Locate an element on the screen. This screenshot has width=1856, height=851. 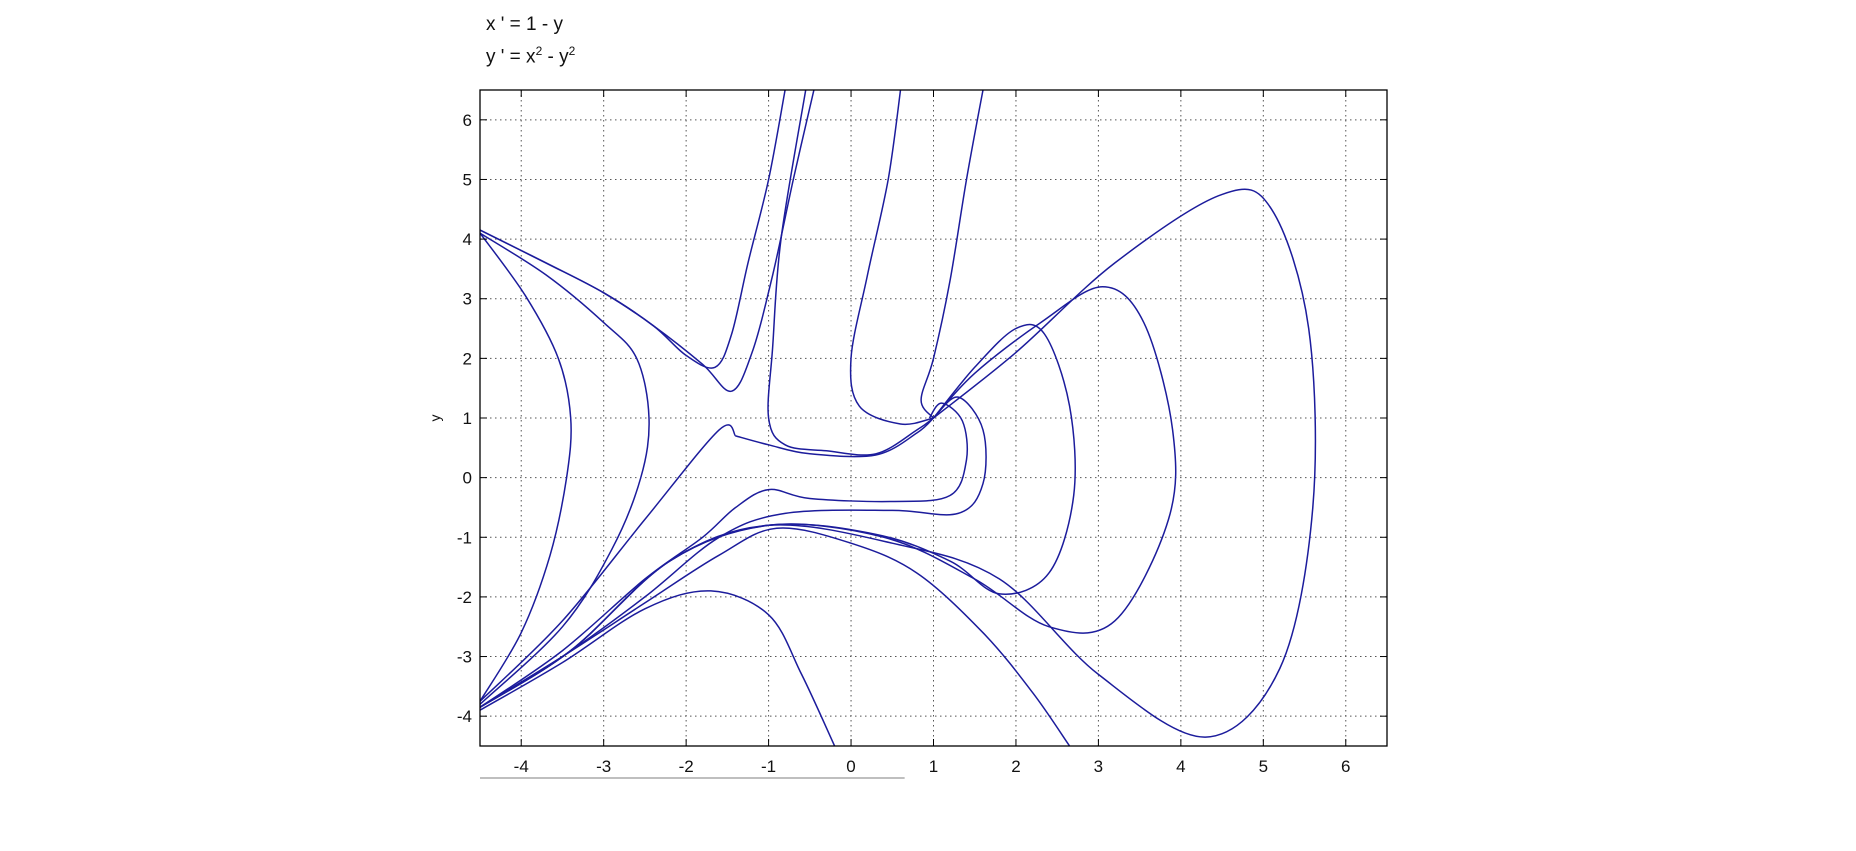
y-tick-label: 2 is located at coordinates (467, 358).